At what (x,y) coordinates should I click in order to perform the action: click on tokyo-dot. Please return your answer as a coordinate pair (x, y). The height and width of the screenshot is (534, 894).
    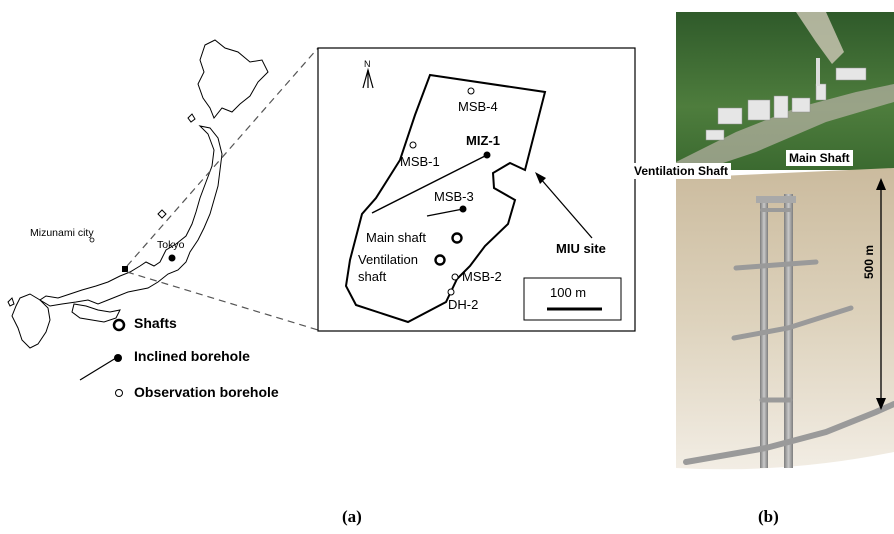
    Looking at the image, I should click on (172, 258).